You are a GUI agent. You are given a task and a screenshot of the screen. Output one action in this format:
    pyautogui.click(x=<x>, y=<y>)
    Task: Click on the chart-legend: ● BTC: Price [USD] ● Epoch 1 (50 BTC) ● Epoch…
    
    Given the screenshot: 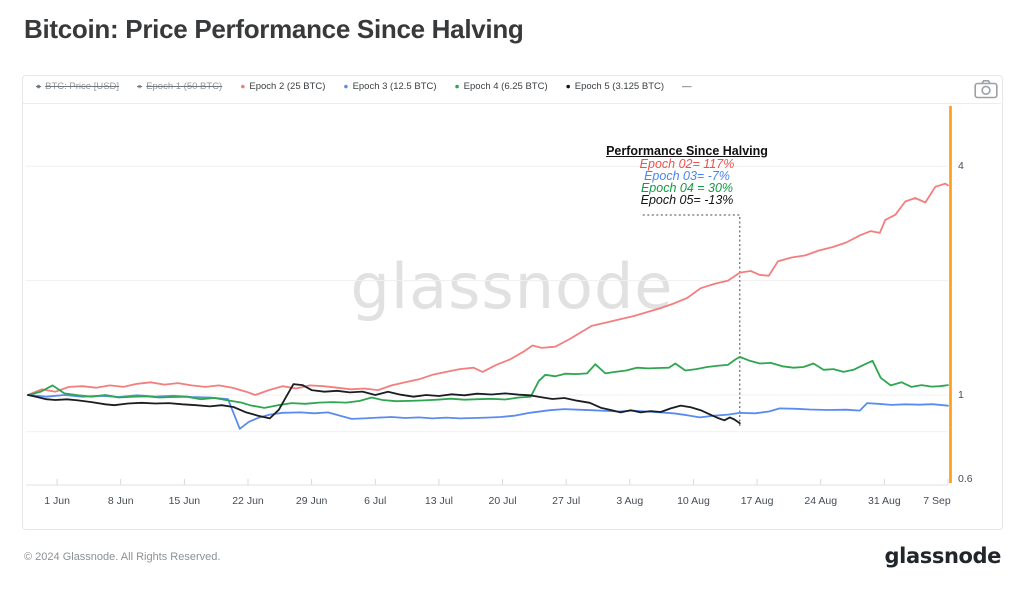 What is the action you would take?
    pyautogui.click(x=364, y=86)
    